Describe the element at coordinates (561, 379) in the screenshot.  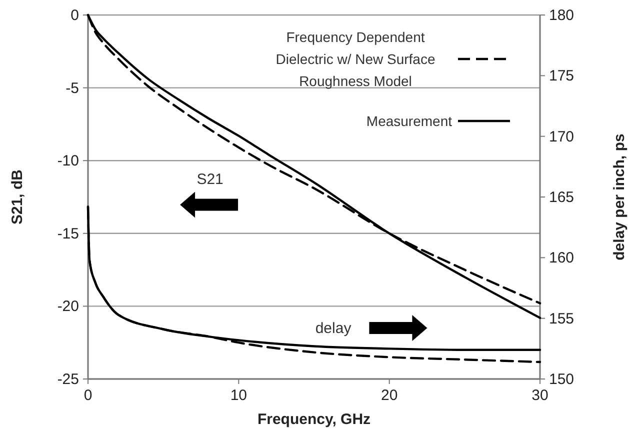
I see `y2-tick-label: 150` at that location.